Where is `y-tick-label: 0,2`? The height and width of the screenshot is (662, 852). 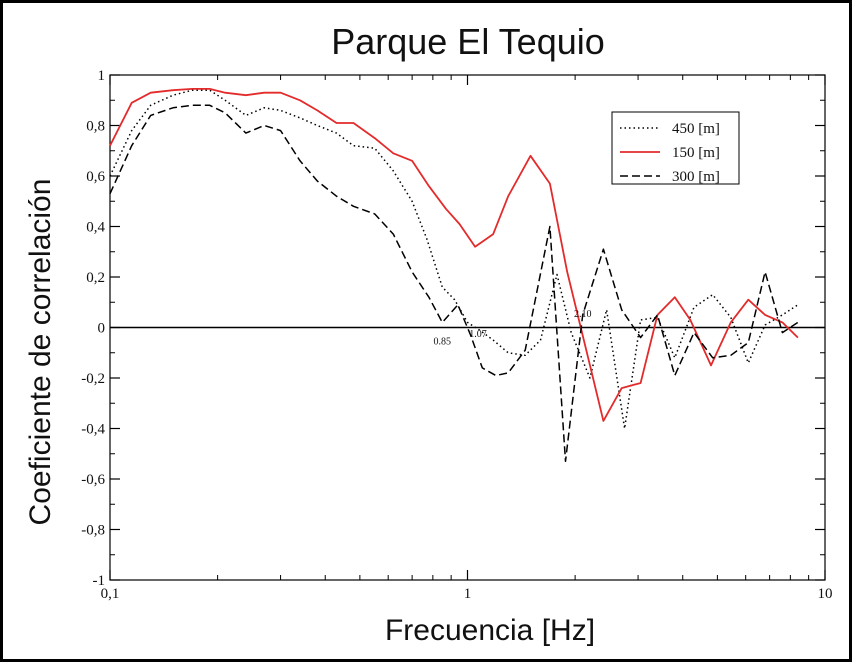 y-tick-label: 0,2 is located at coordinates (95, 278).